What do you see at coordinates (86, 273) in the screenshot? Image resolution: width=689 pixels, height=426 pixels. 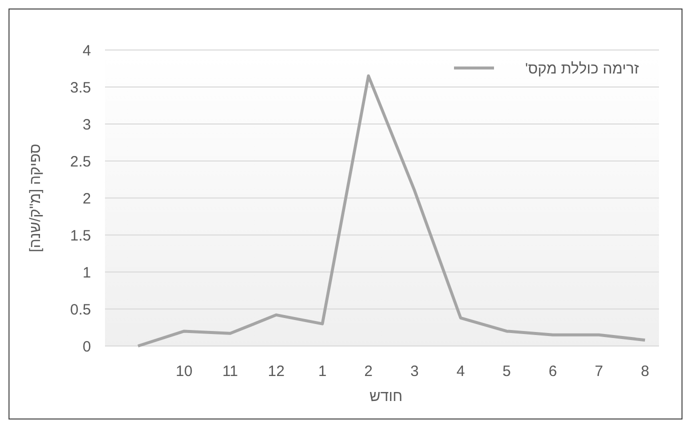 I see `y-tick-label: 1` at bounding box center [86, 273].